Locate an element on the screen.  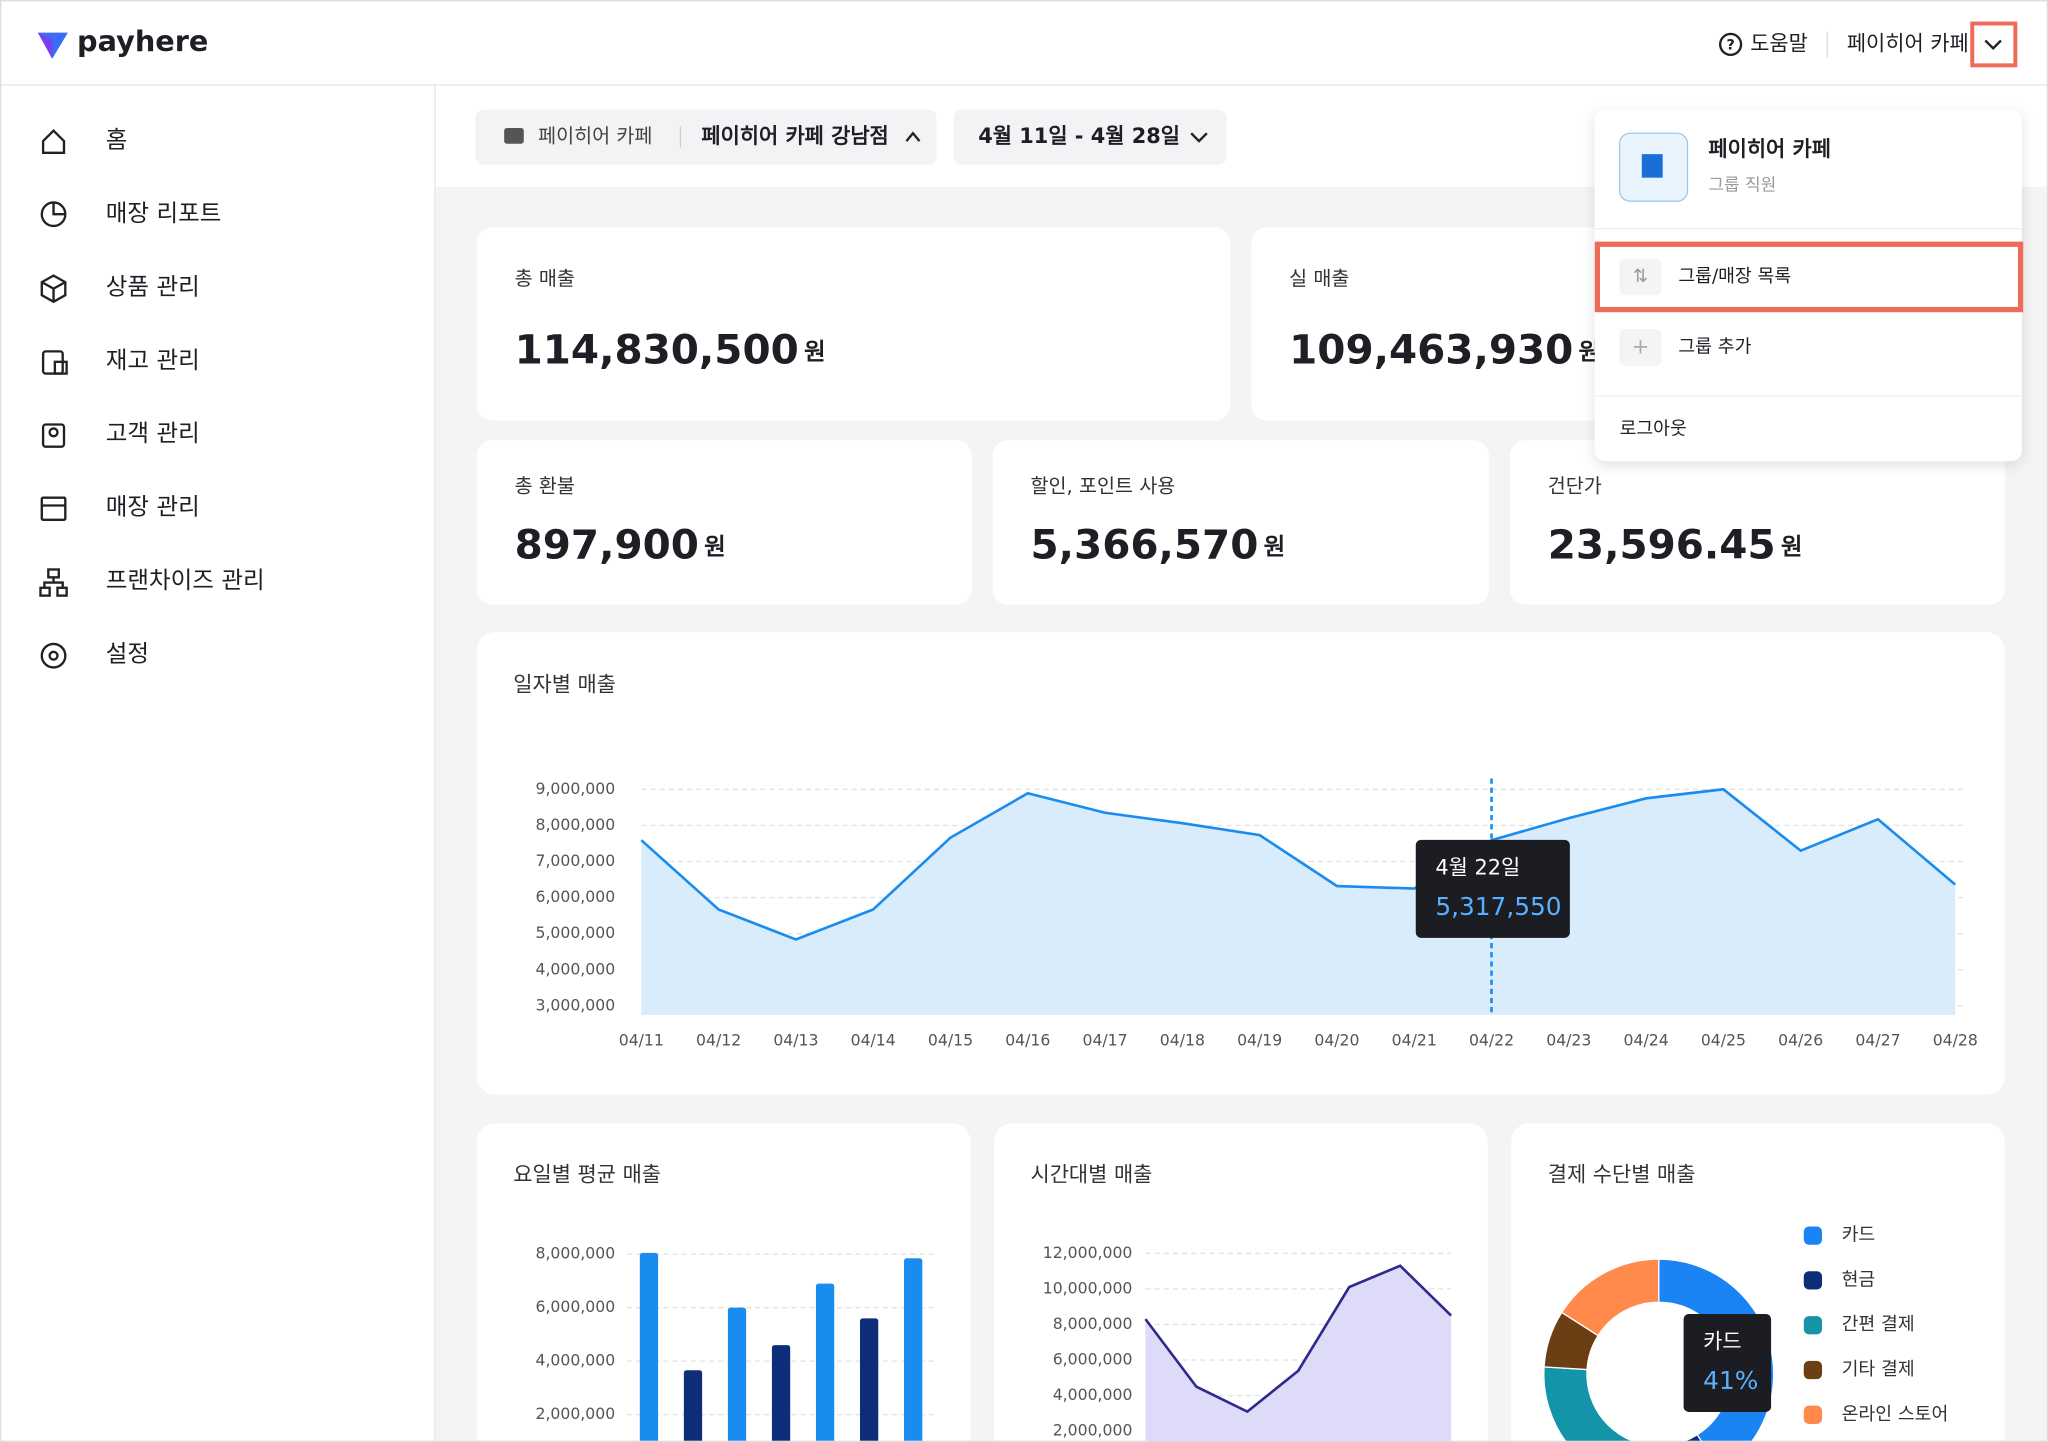
chart-title: 요일별 평균 매출 is located at coordinates (587, 1175).